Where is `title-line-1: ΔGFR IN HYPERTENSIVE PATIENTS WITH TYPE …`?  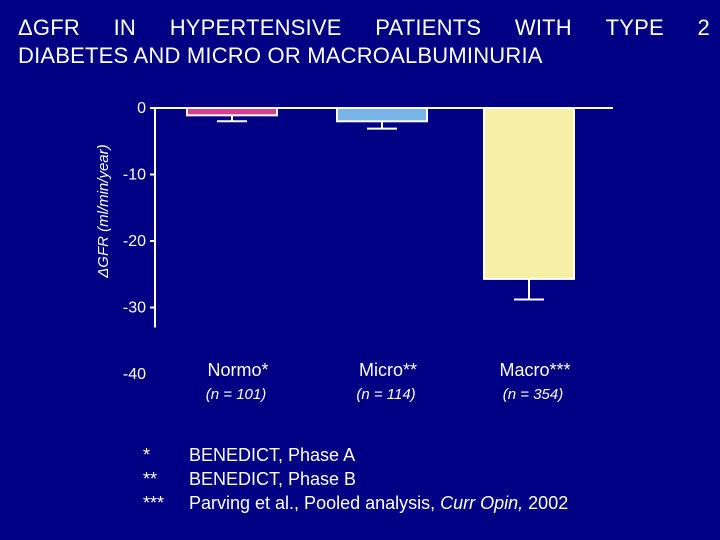 title-line-1: ΔGFR IN HYPERTENSIVE PATIENTS WITH TYPE … is located at coordinates (364, 28).